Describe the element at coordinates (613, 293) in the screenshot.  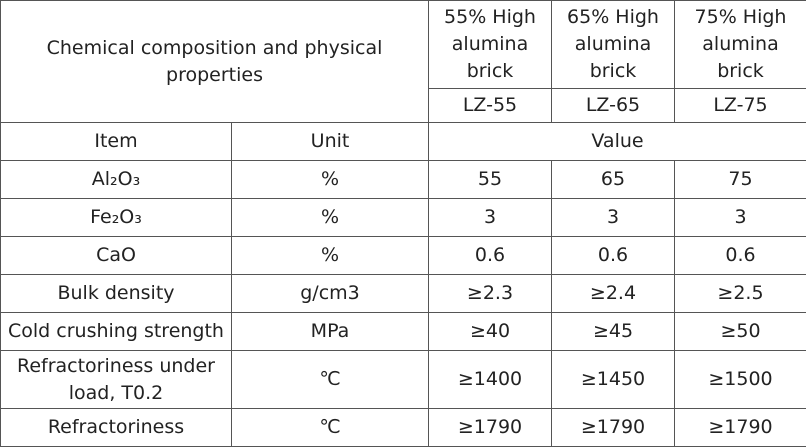
I see `value: ≥2.4` at that location.